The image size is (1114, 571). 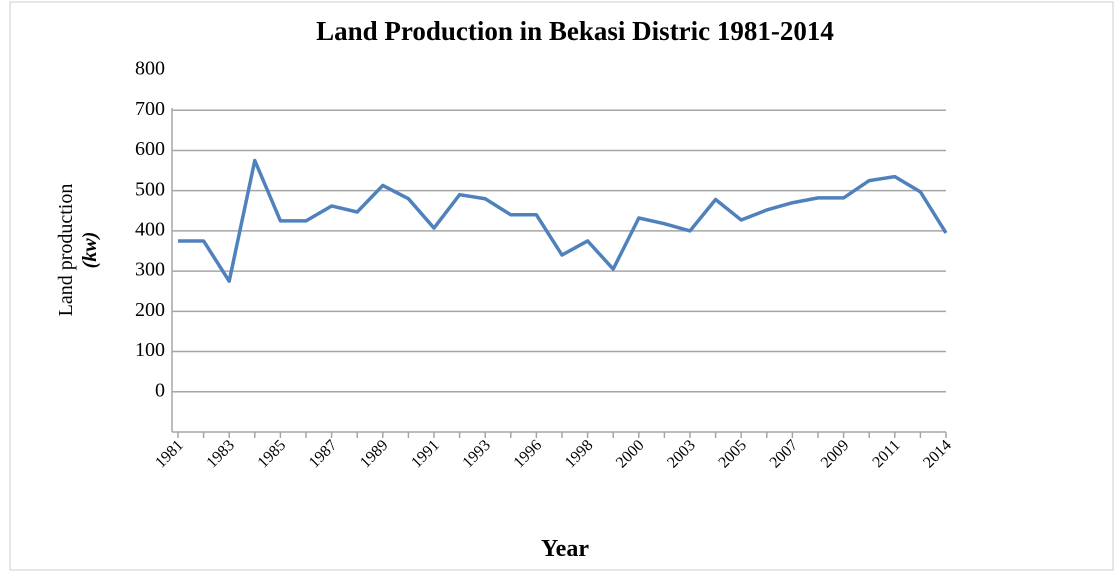 What do you see at coordinates (90, 250) in the screenshot?
I see `y-axis-label: (kw)` at bounding box center [90, 250].